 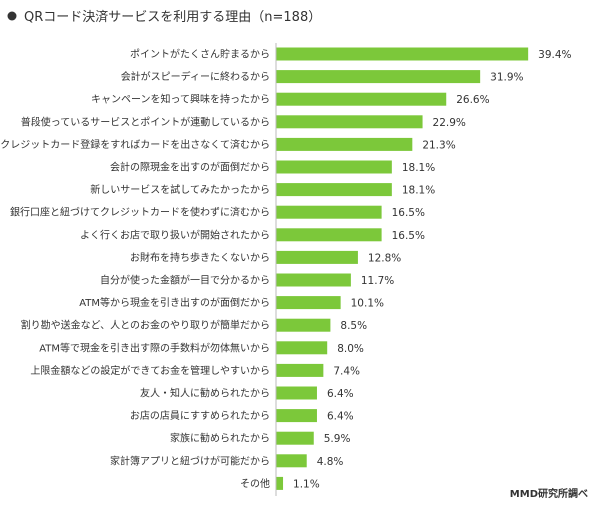 What do you see at coordinates (135, 144) in the screenshot?
I see `category-label-5: クレジットカード登録をすればカードを出さなくて済むから` at bounding box center [135, 144].